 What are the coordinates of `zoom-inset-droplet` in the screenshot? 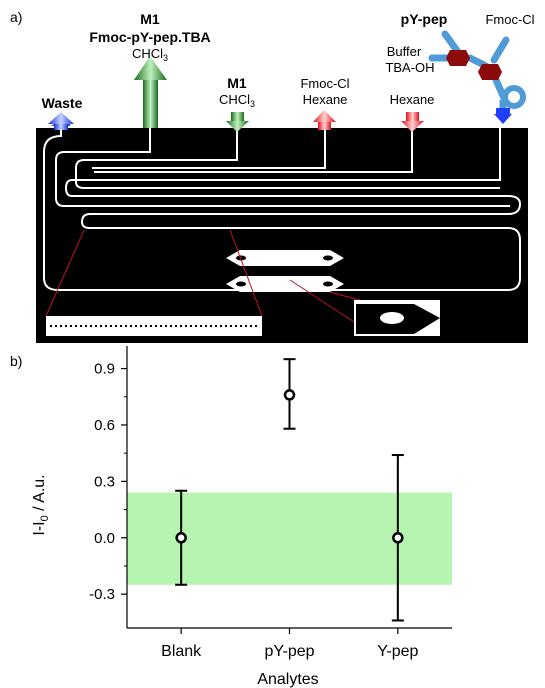 It's located at (397, 318).